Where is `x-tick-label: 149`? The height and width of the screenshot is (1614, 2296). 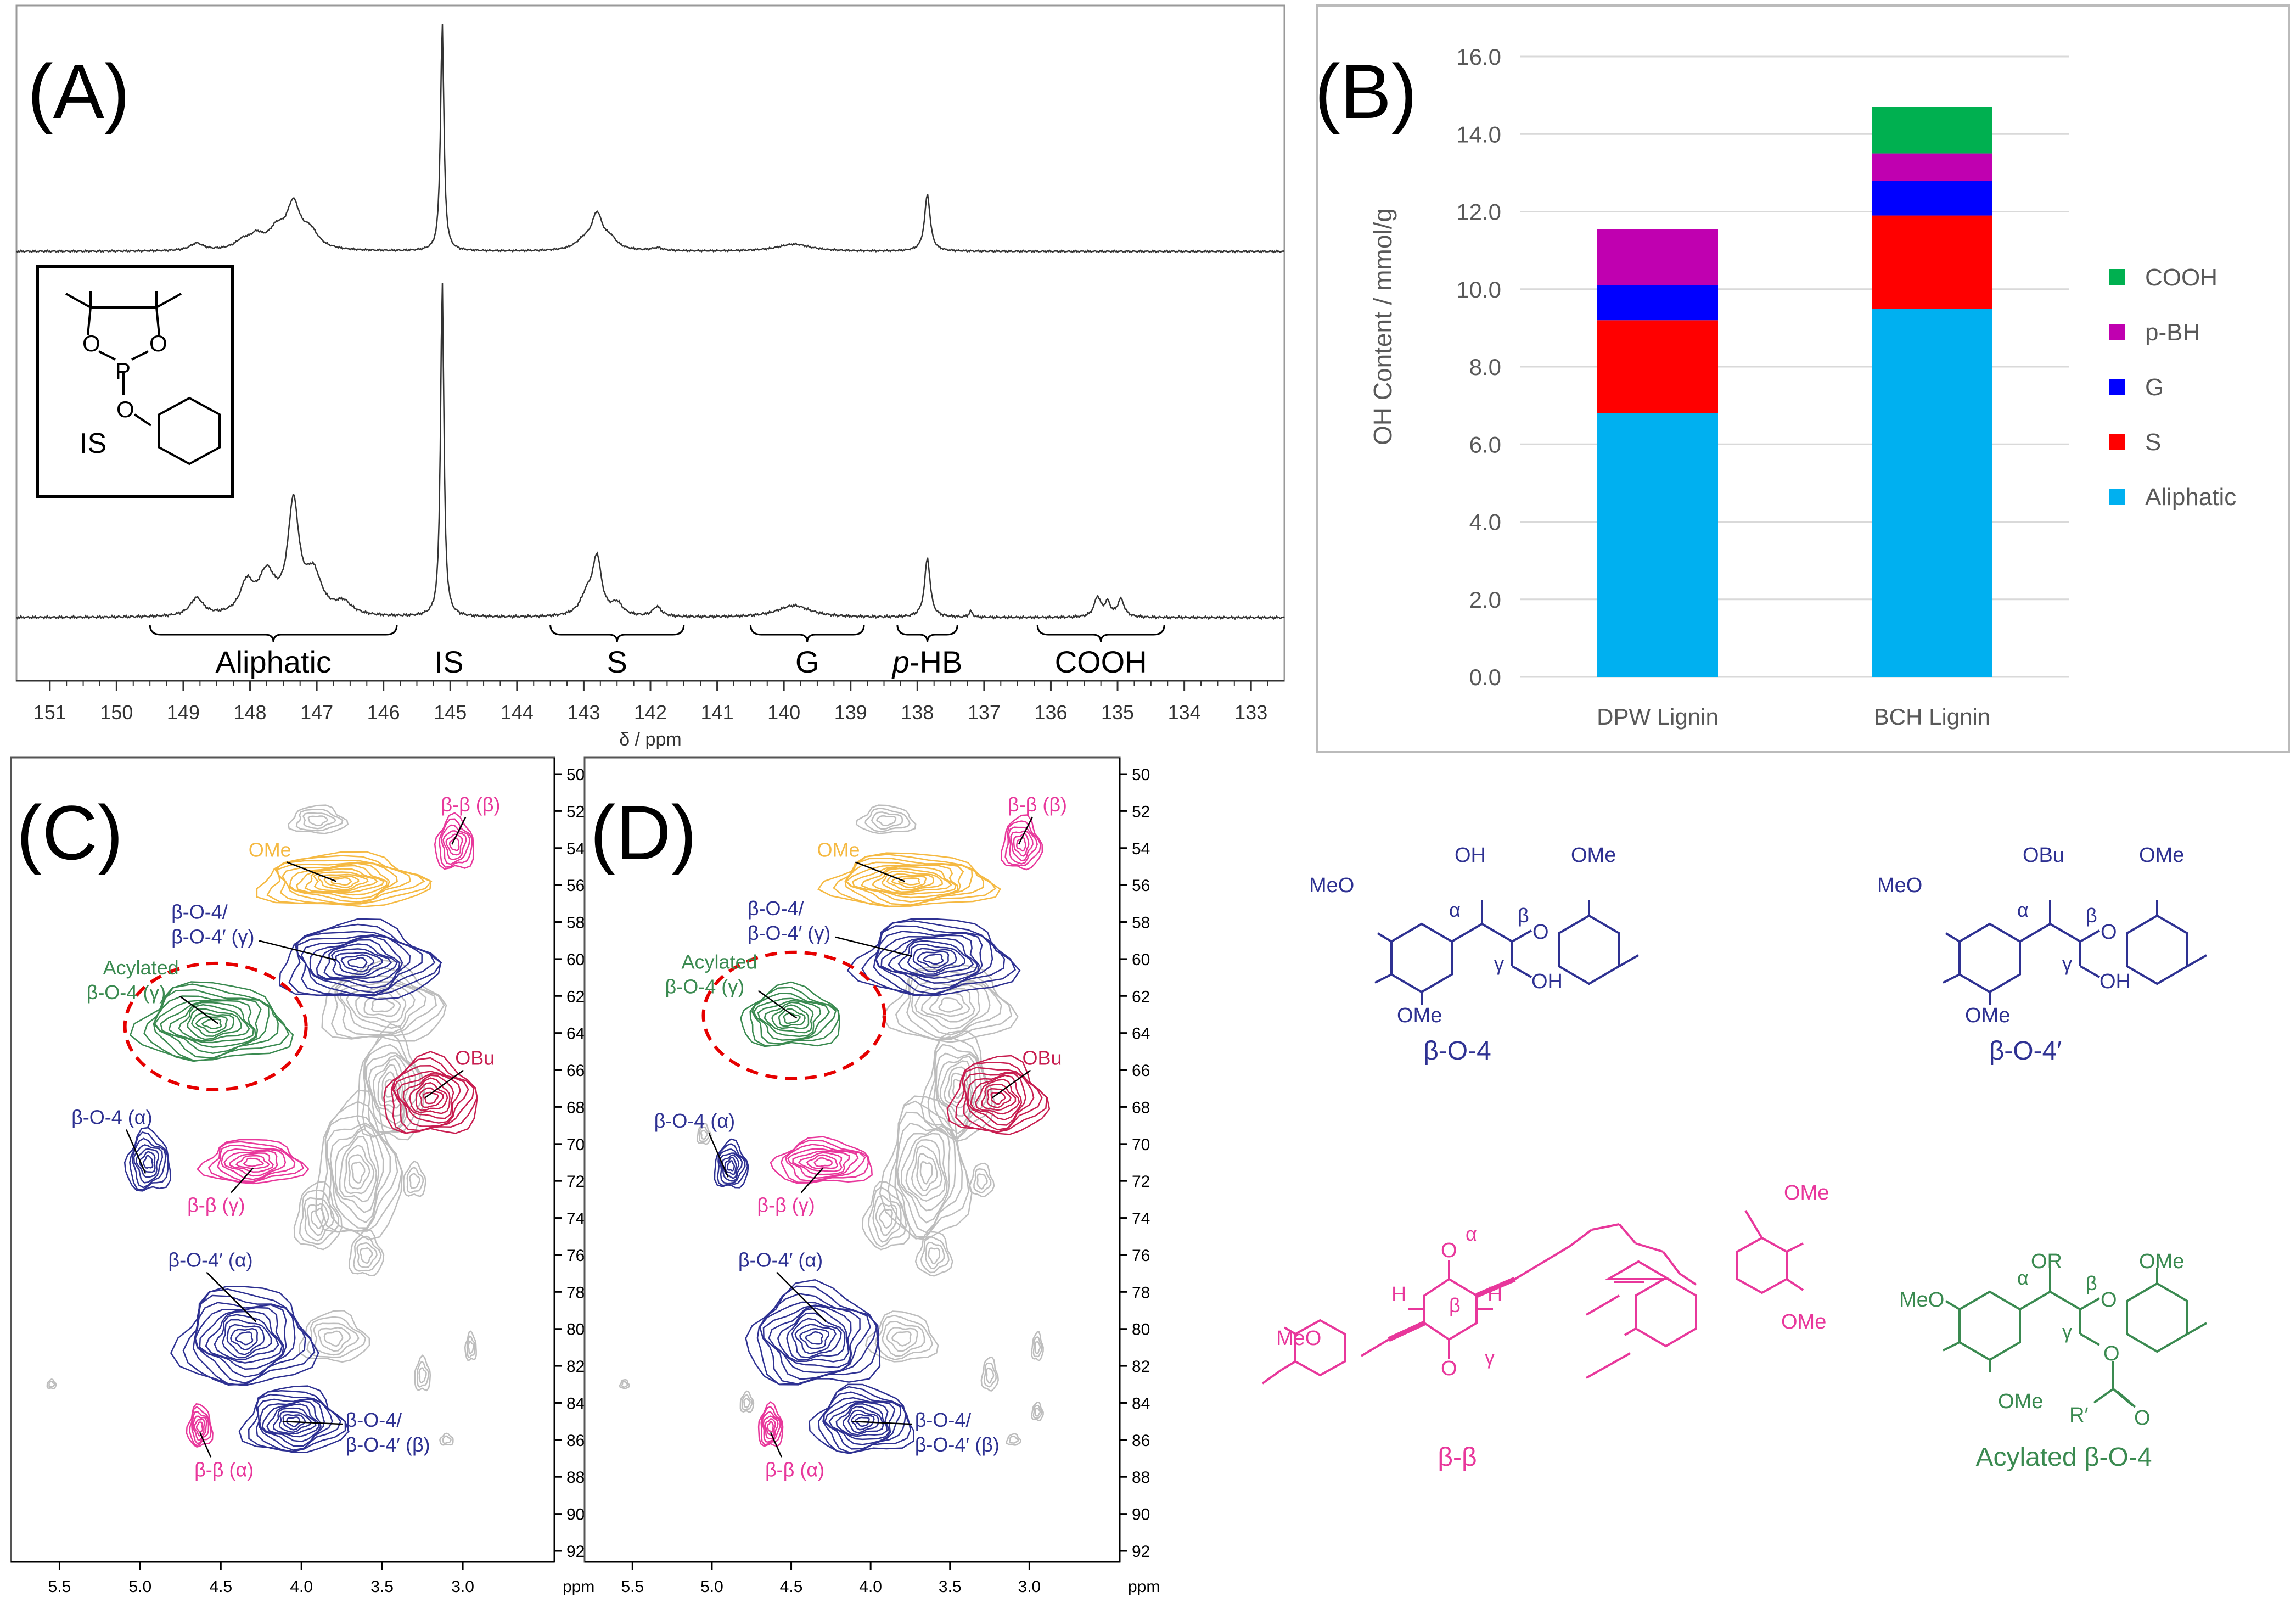 x-tick-label: 149 is located at coordinates (183, 712).